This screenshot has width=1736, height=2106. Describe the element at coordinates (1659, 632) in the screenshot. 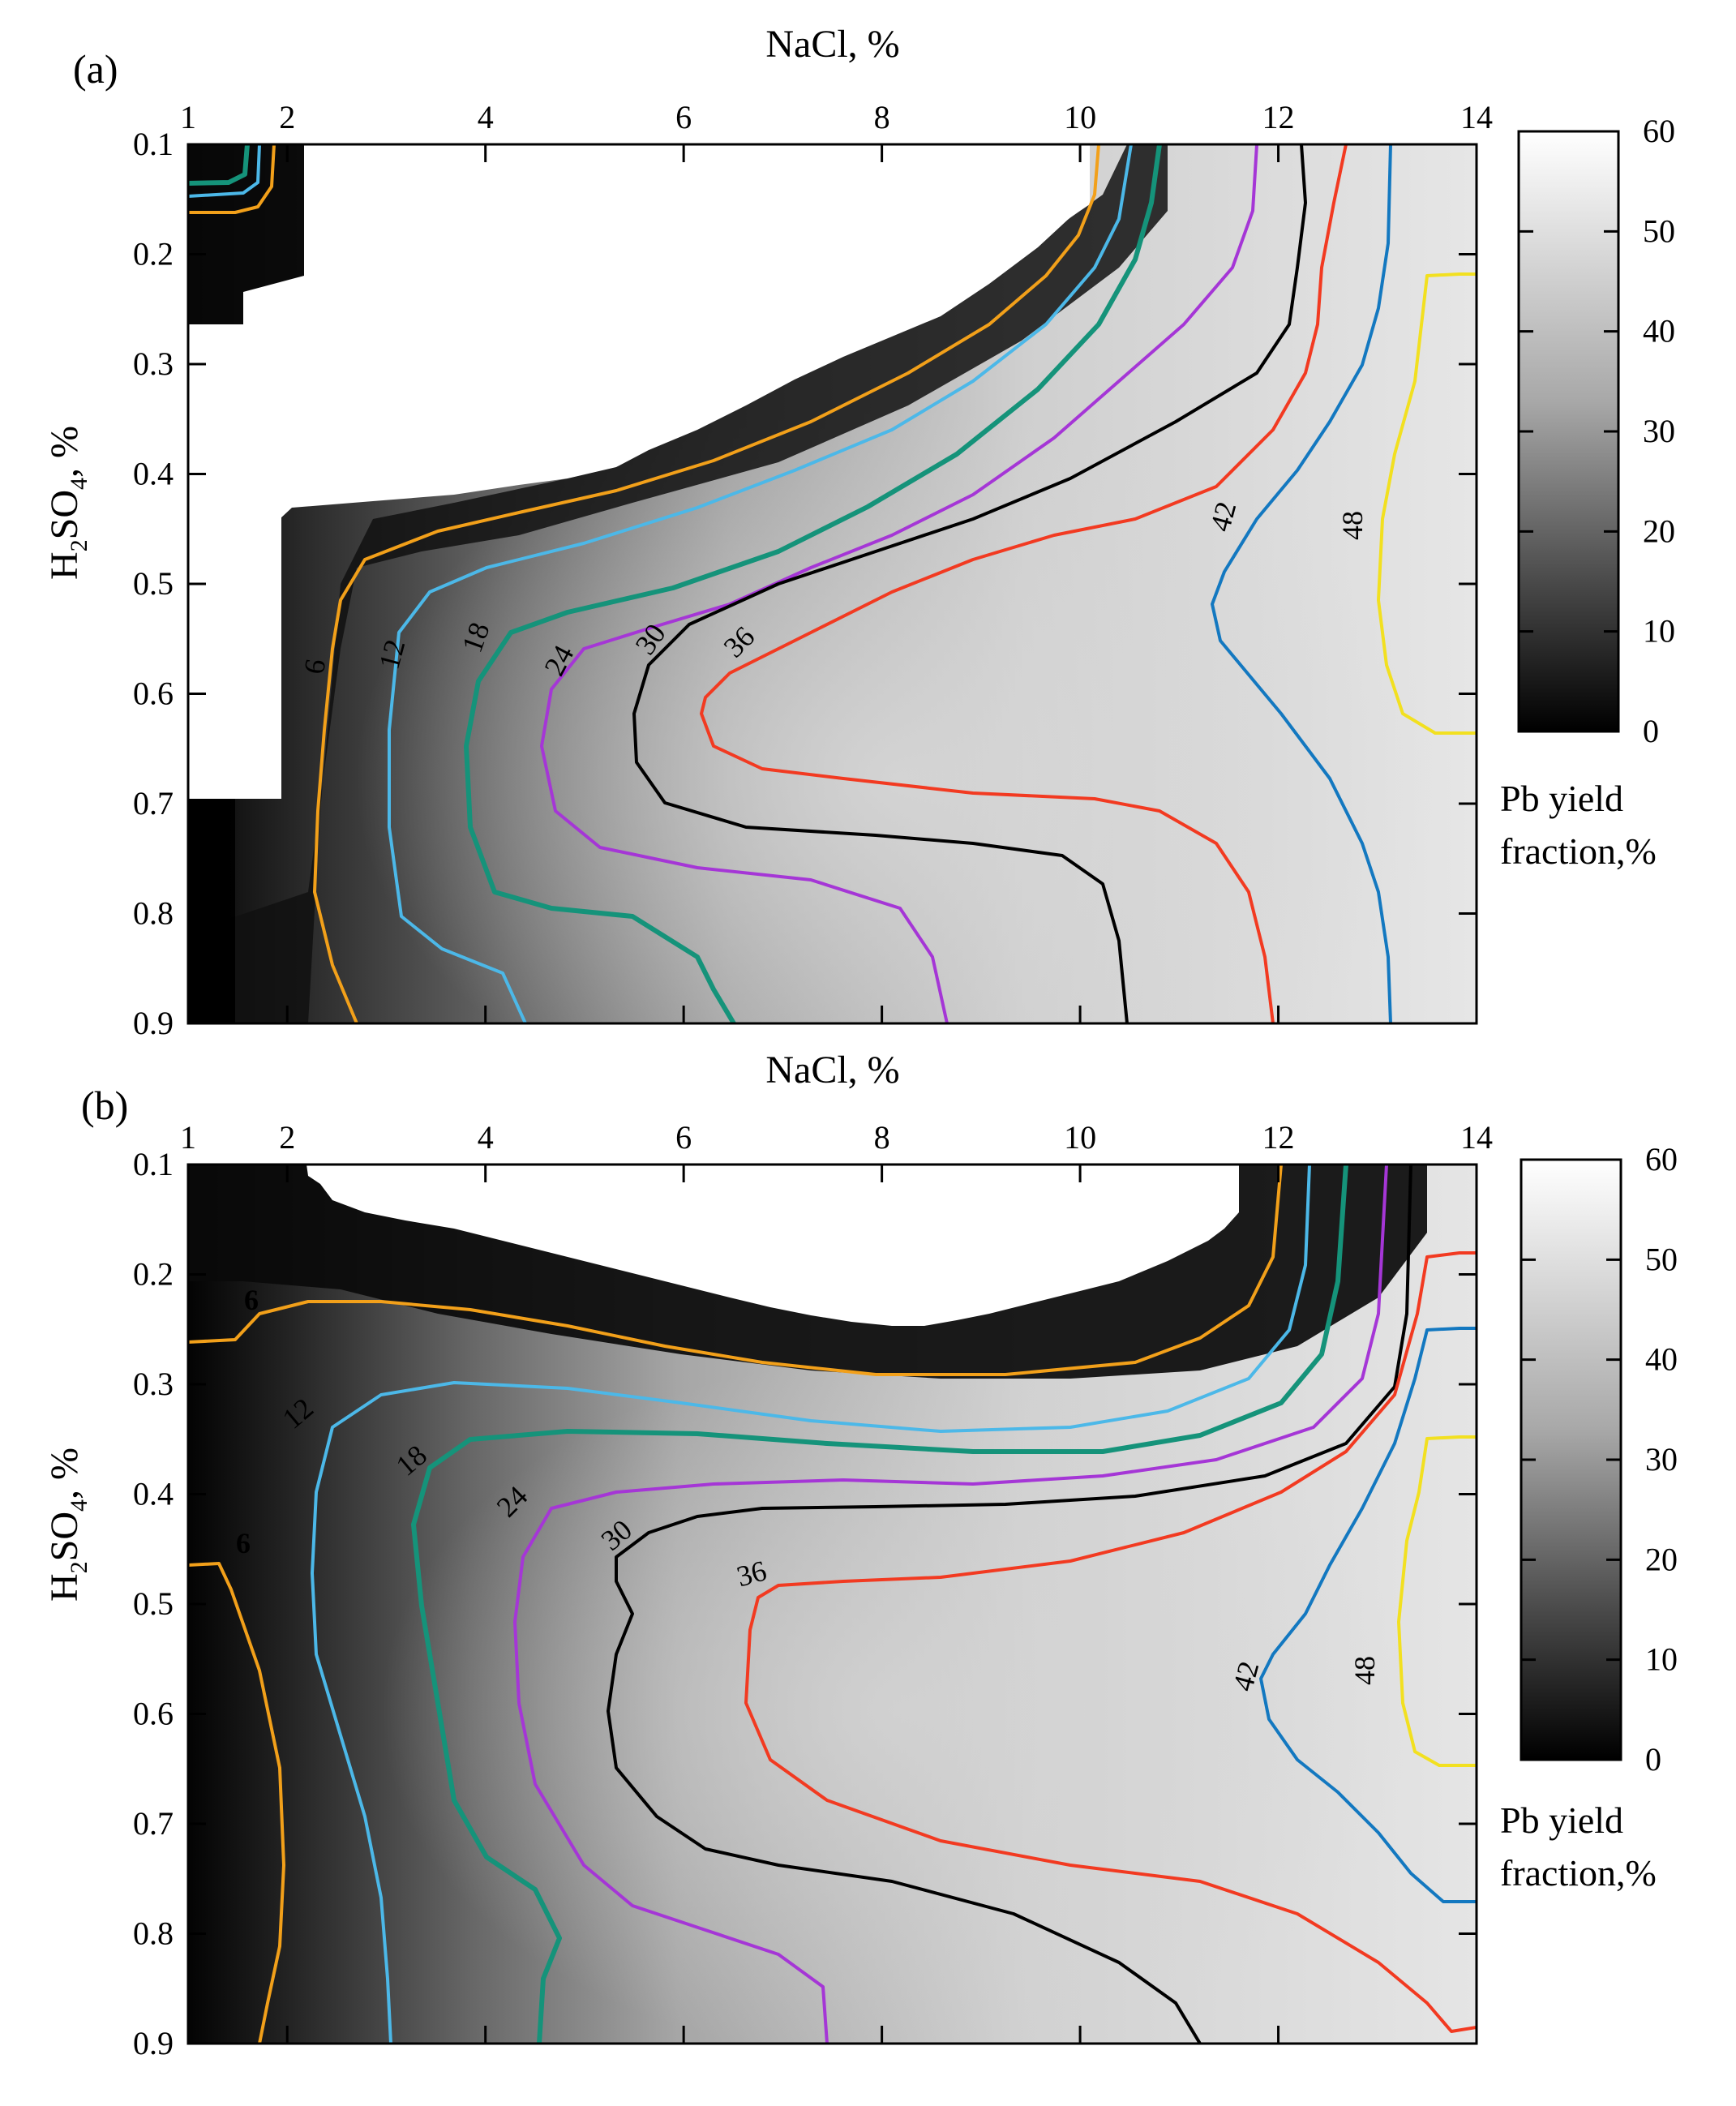

I see `panel-a-cbar-label-1: 10` at that location.